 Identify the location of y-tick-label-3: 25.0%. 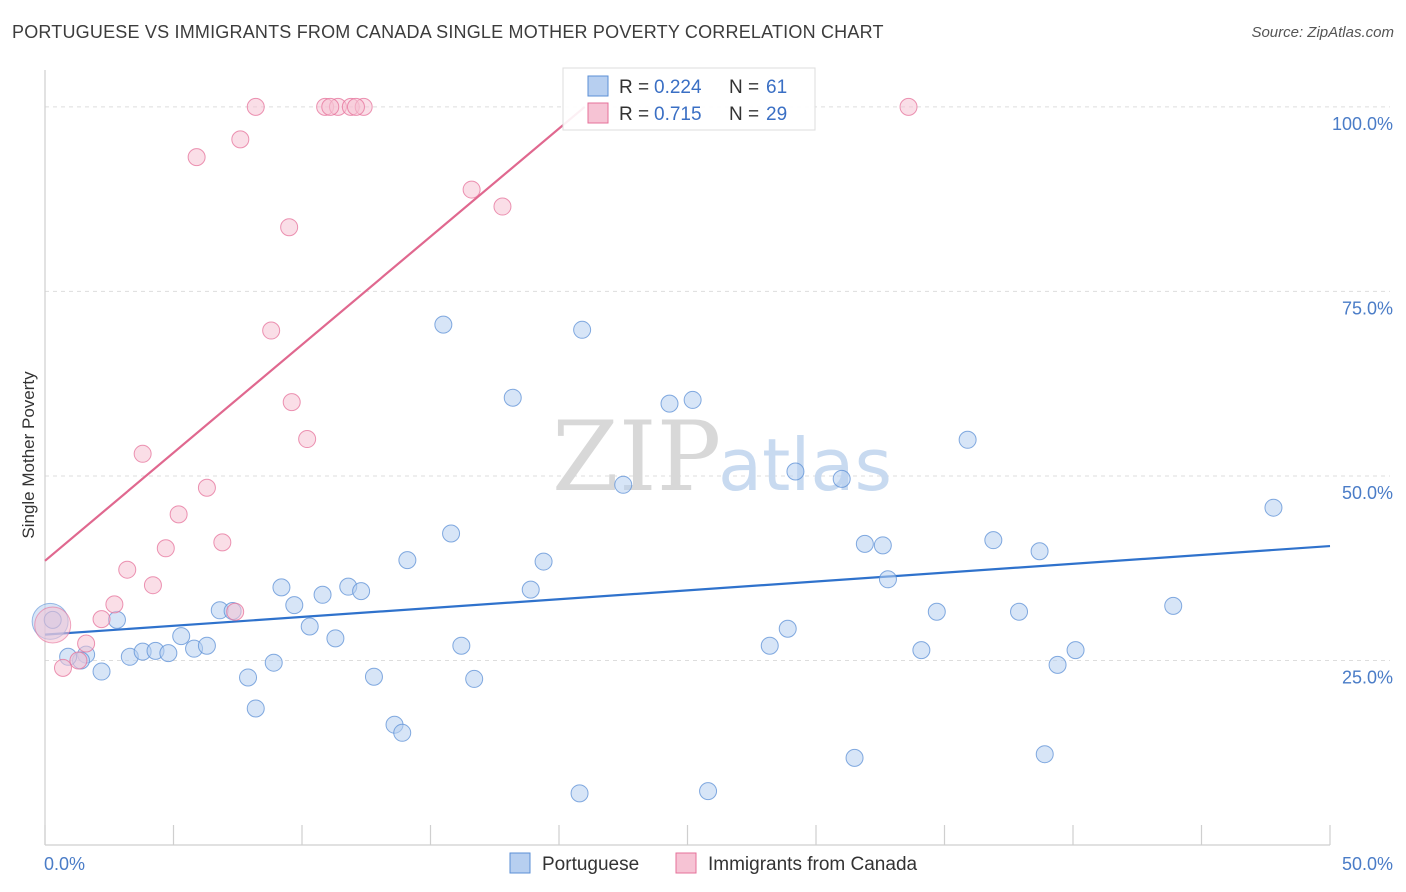
(1367, 677).